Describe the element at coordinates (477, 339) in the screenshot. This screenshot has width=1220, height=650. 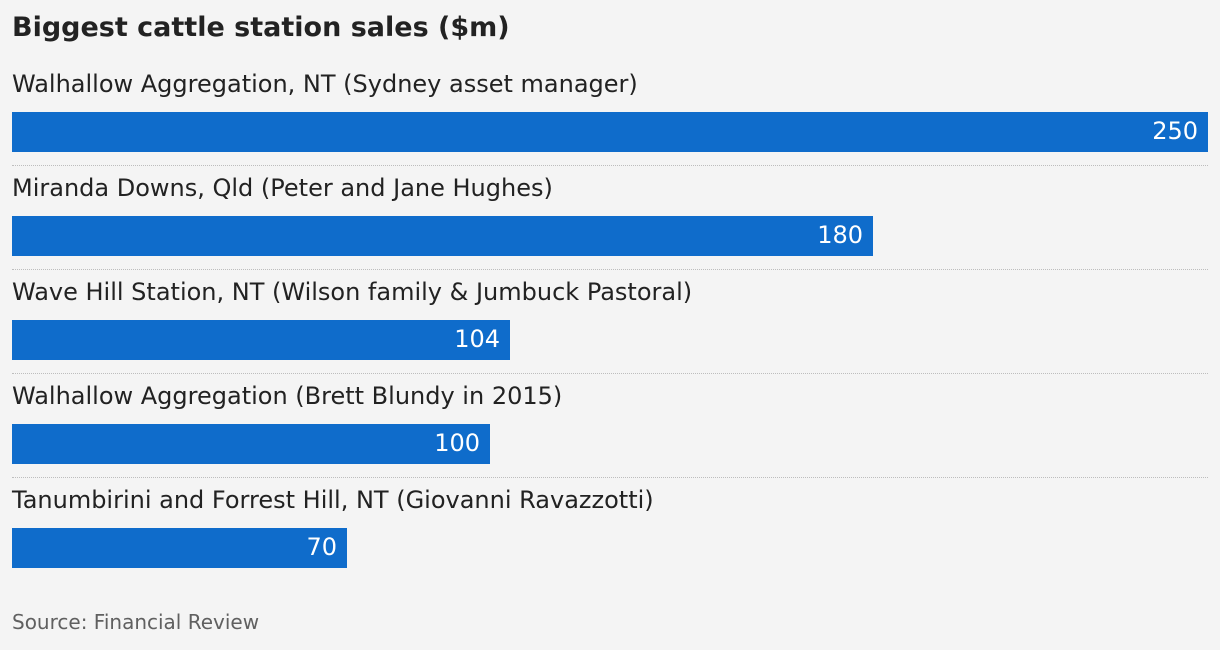
I see `bar-value-label: 104` at that location.